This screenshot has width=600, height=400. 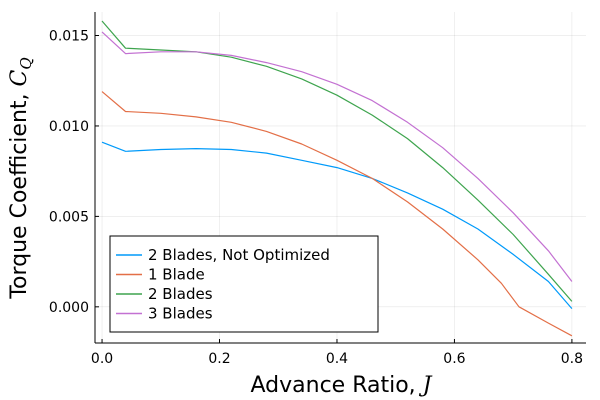 What do you see at coordinates (69, 217) in the screenshot?
I see `y-tick-label: 0.005` at bounding box center [69, 217].